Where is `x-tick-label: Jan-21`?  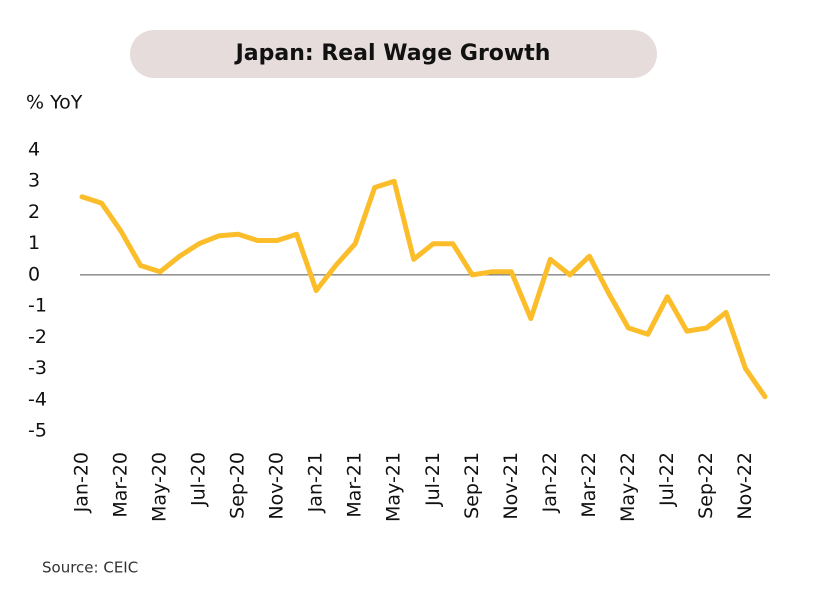
x-tick-label: Jan-21 is located at coordinates (316, 482).